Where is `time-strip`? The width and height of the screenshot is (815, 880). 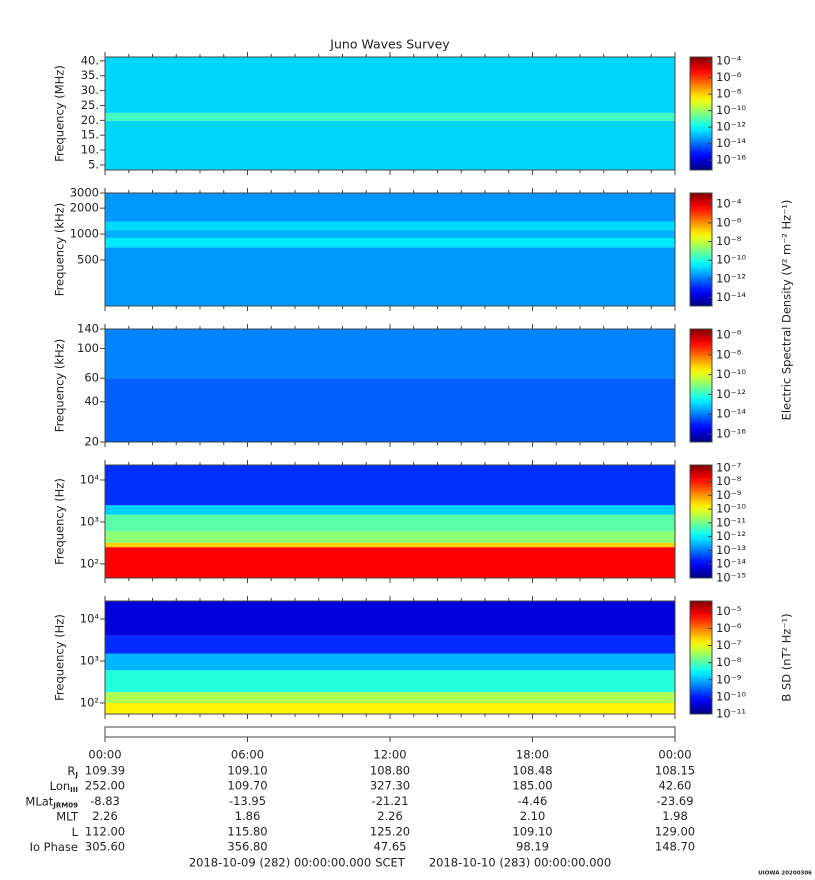 time-strip is located at coordinates (390, 732).